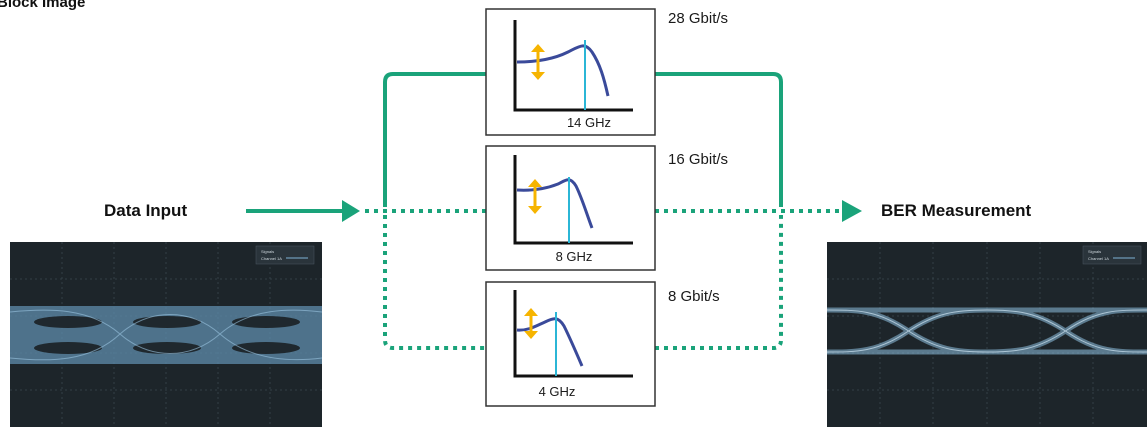  I want to click on input-eye-diagram-plot: Signals Channel 1A, so click(166, 334).